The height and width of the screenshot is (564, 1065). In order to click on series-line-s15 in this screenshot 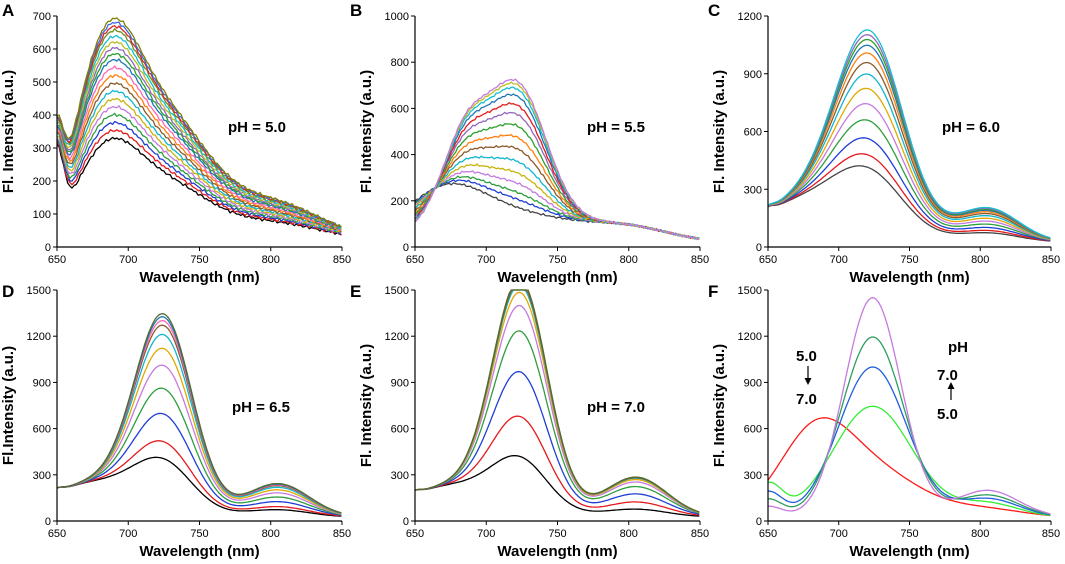, I will do `click(557, 159)`.